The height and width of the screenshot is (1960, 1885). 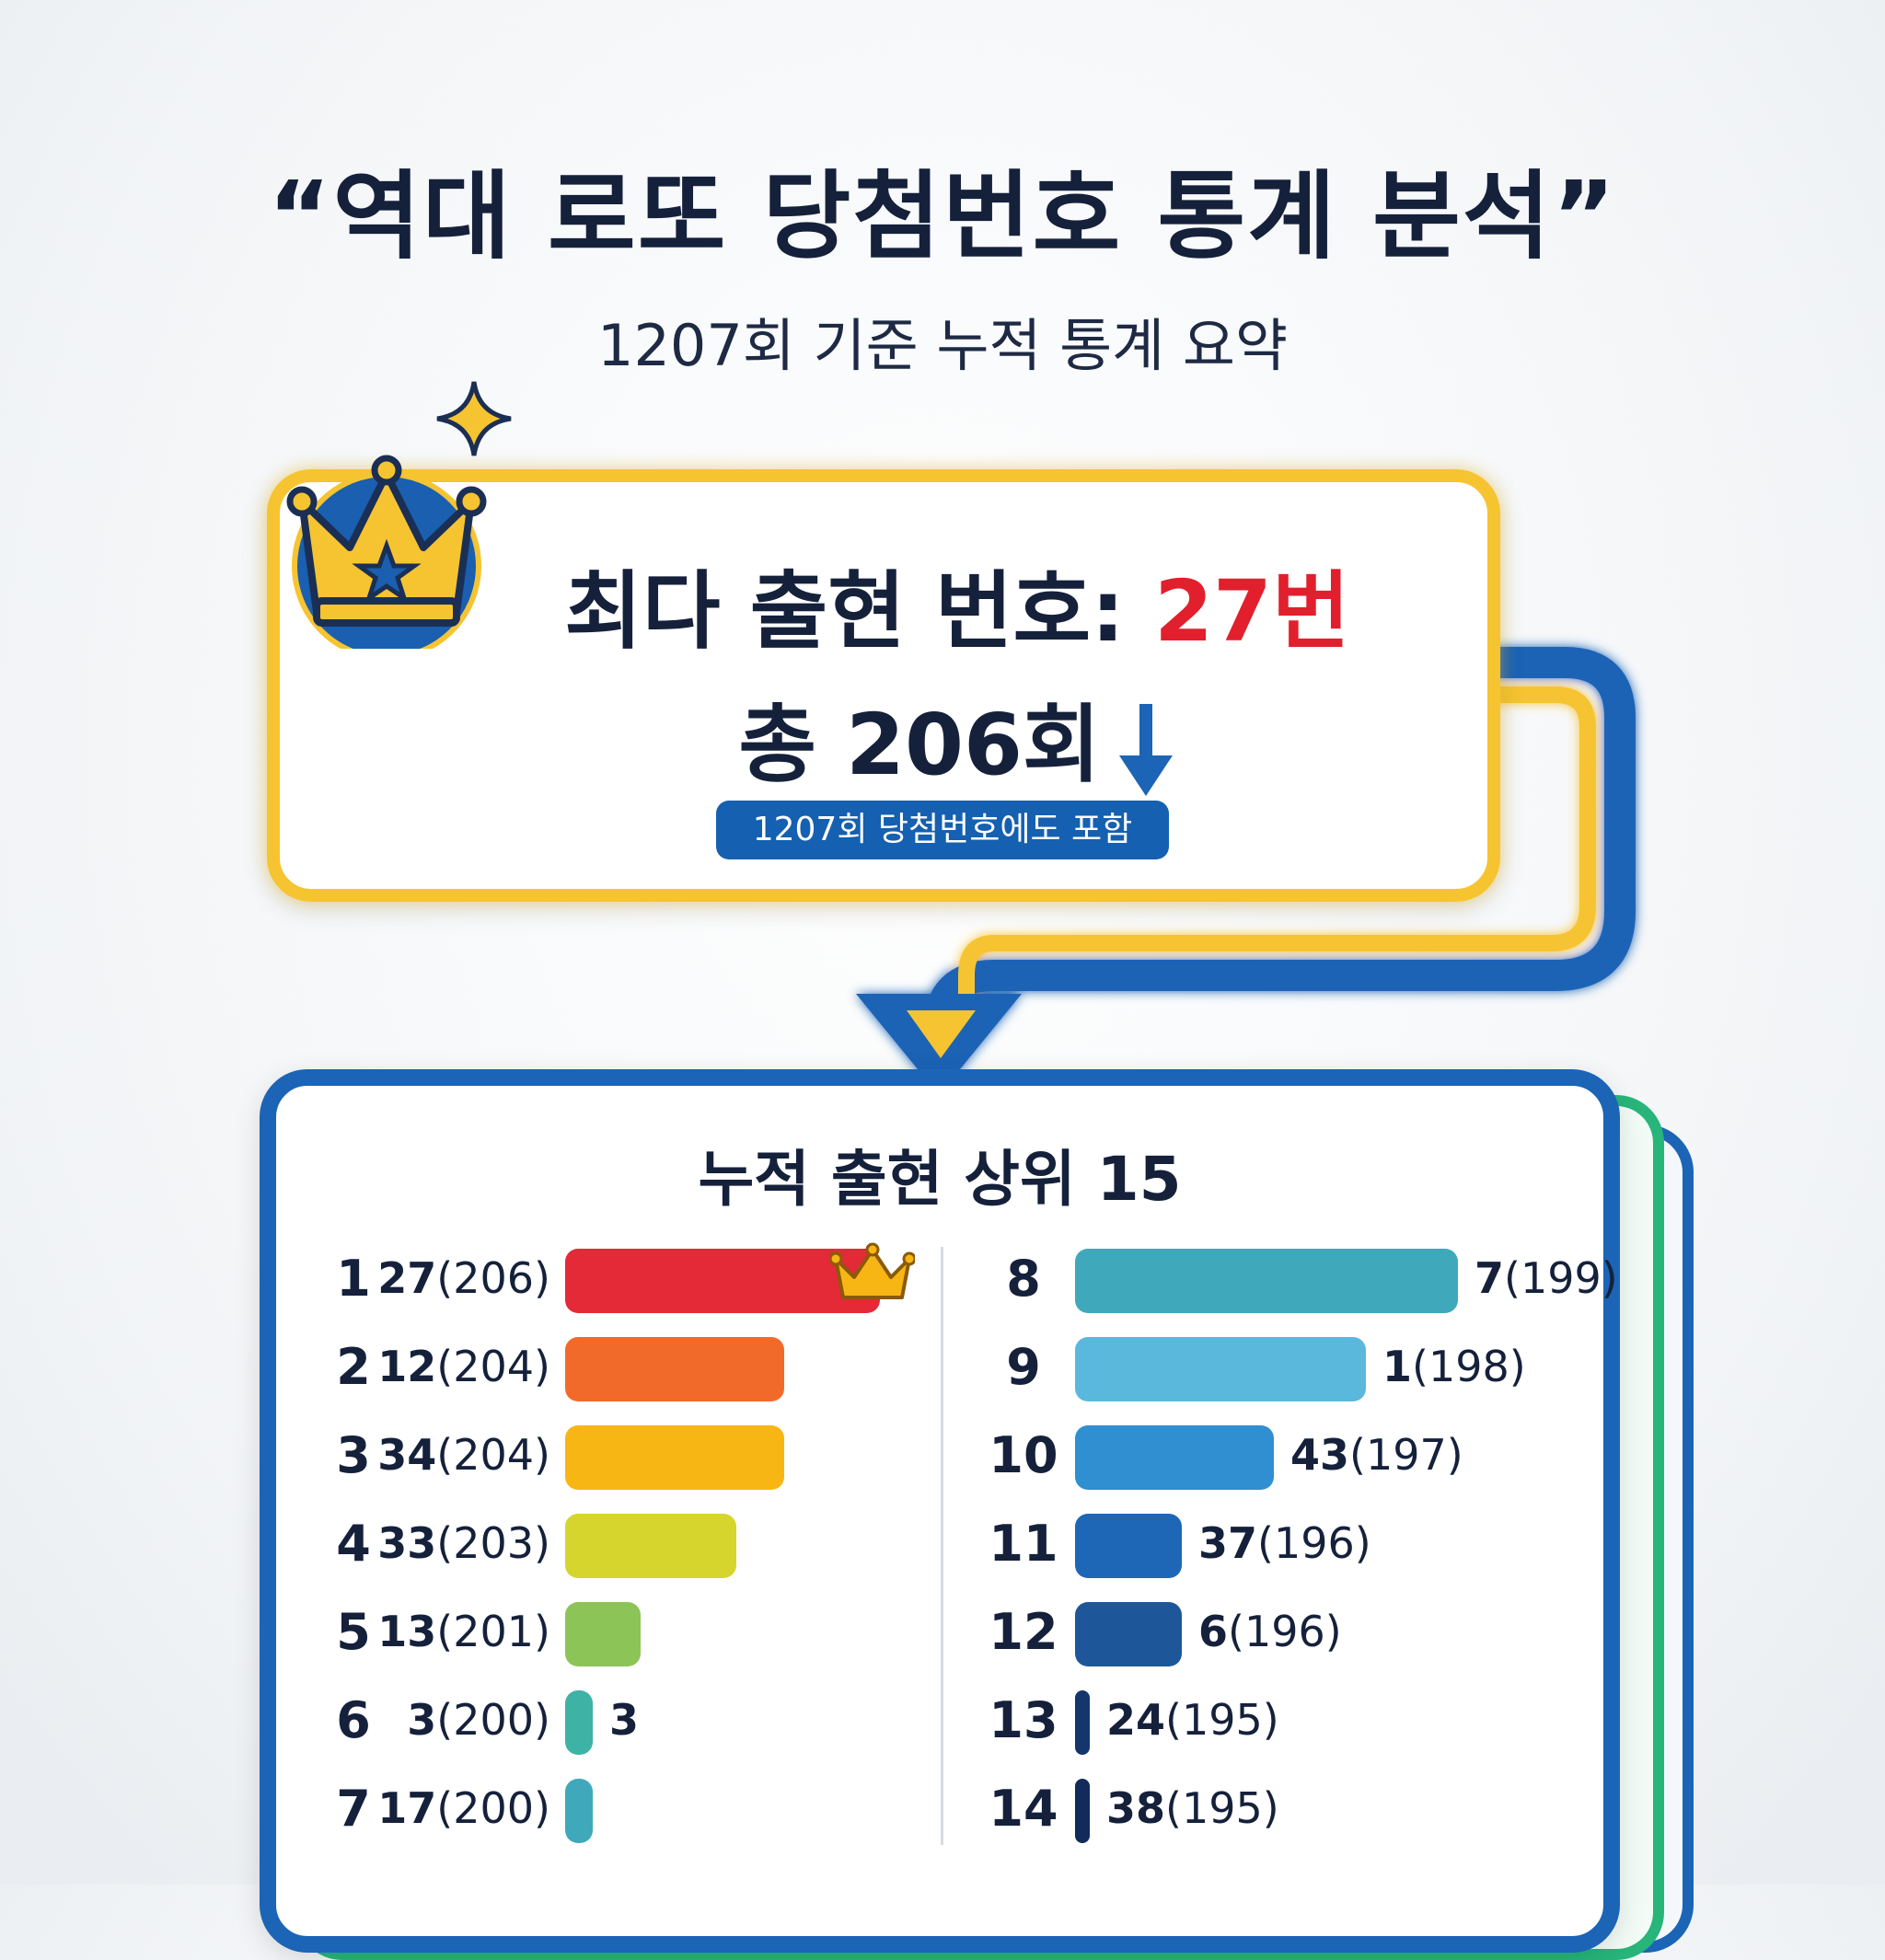 I want to click on most-frequent-number-line: 최다 출현 번호: 27번, so click(x=957, y=604).